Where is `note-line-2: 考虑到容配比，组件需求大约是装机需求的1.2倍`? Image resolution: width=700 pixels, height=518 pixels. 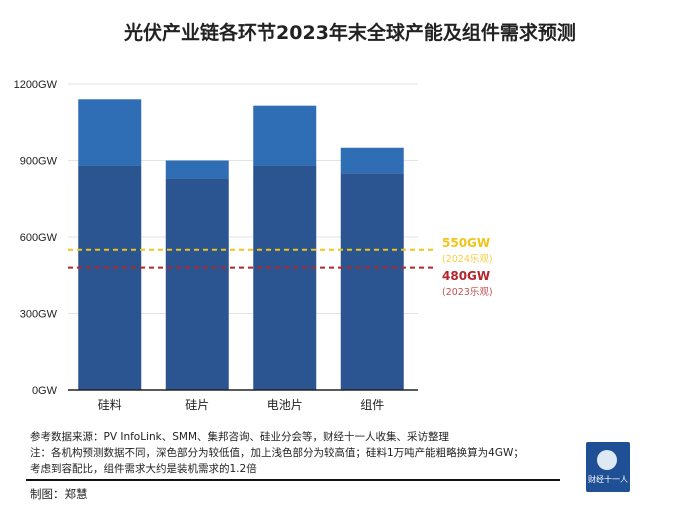
note-line-2: 考虑到容配比，组件需求大约是装机需求的1.2倍 is located at coordinates (143, 469).